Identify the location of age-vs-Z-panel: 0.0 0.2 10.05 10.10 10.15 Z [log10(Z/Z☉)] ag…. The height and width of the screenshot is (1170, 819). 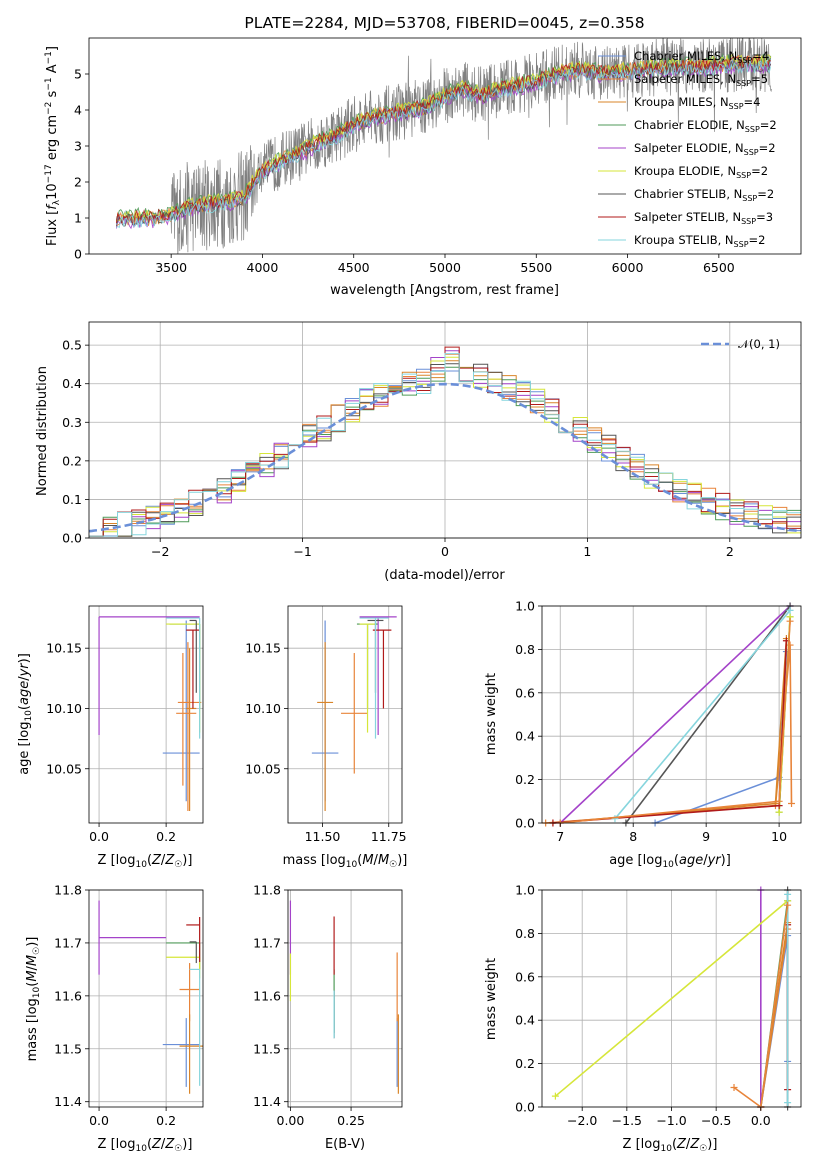
(110, 737).